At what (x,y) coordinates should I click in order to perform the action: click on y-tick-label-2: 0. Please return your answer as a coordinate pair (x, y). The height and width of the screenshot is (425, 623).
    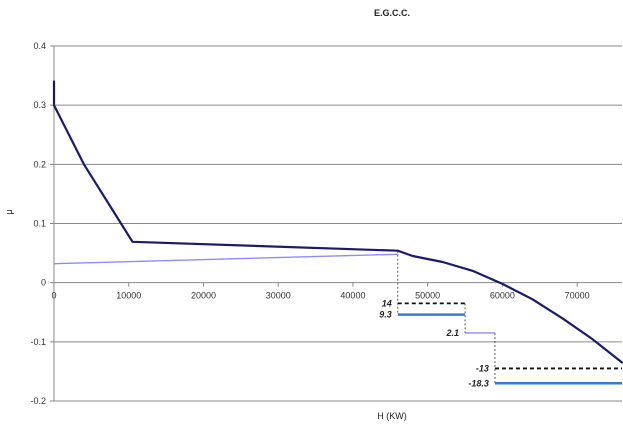
    Looking at the image, I should click on (43, 283).